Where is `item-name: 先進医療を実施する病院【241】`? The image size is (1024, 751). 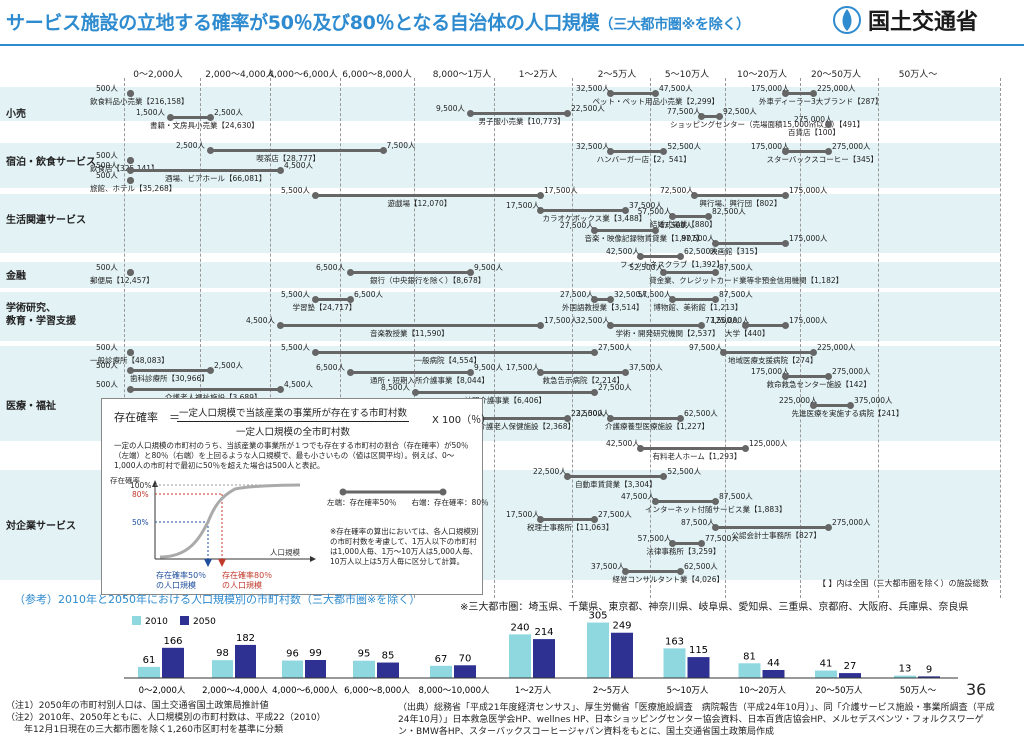 item-name: 先進医療を実施する病院【241】 is located at coordinates (847, 413).